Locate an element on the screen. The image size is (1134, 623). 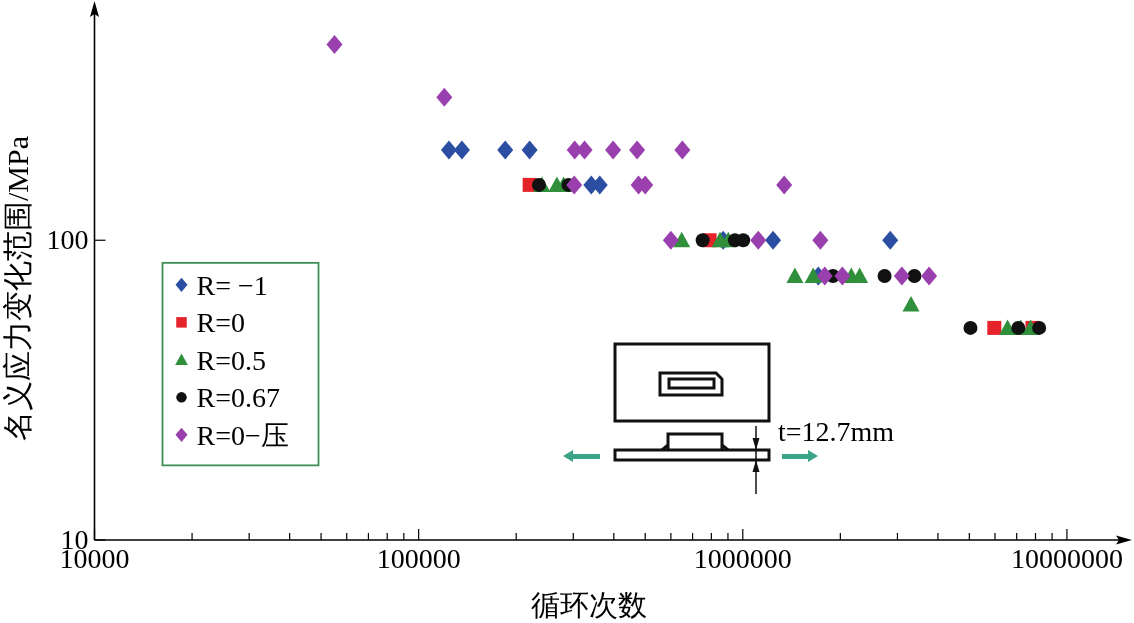
legend-label: R=0.67 is located at coordinates (238, 398).